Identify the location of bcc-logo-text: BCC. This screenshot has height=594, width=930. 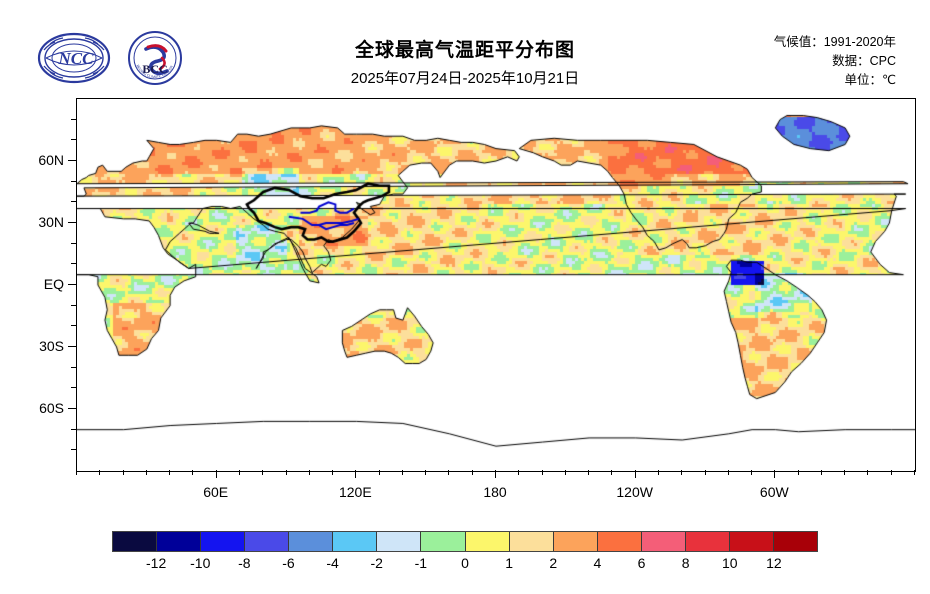
(154, 69).